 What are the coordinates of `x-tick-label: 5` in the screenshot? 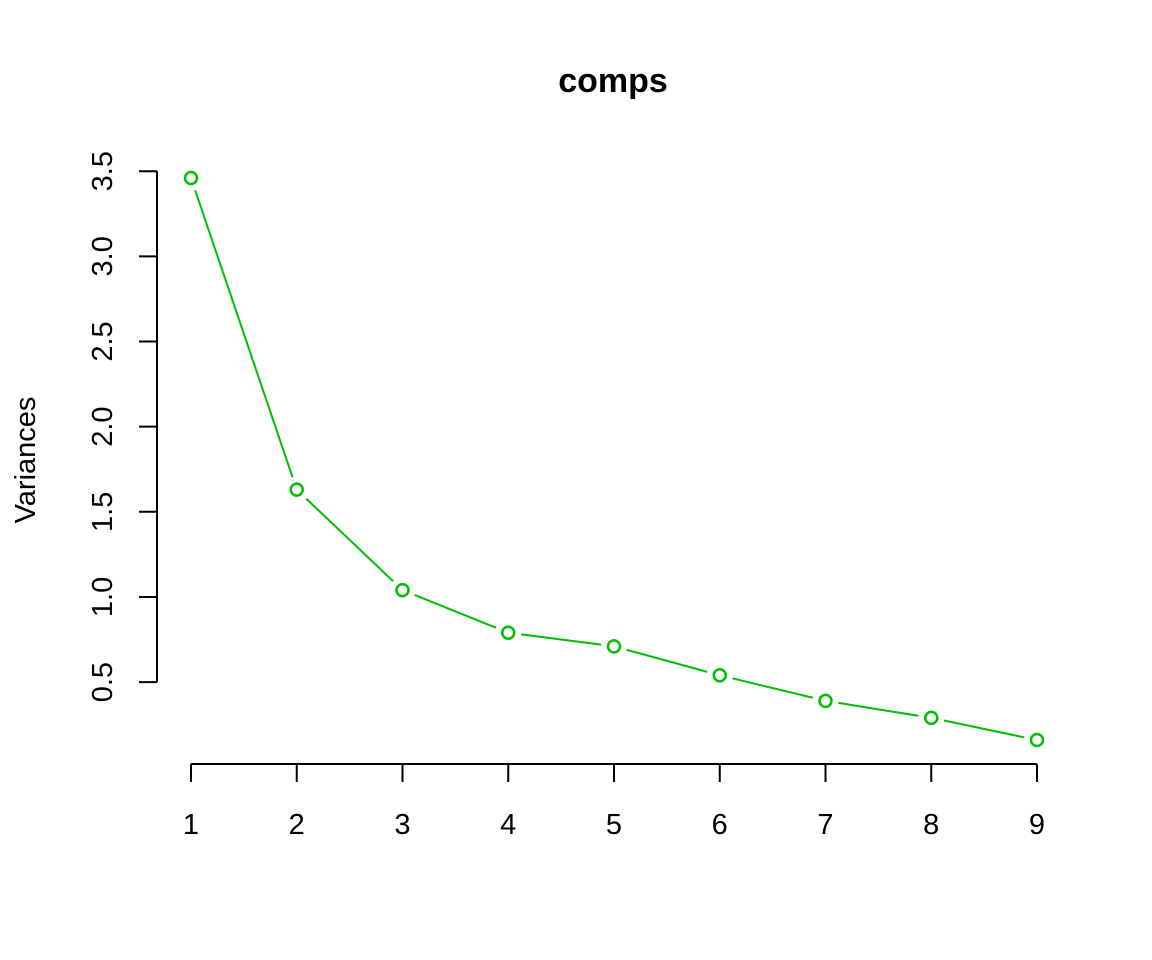 It's located at (614, 825).